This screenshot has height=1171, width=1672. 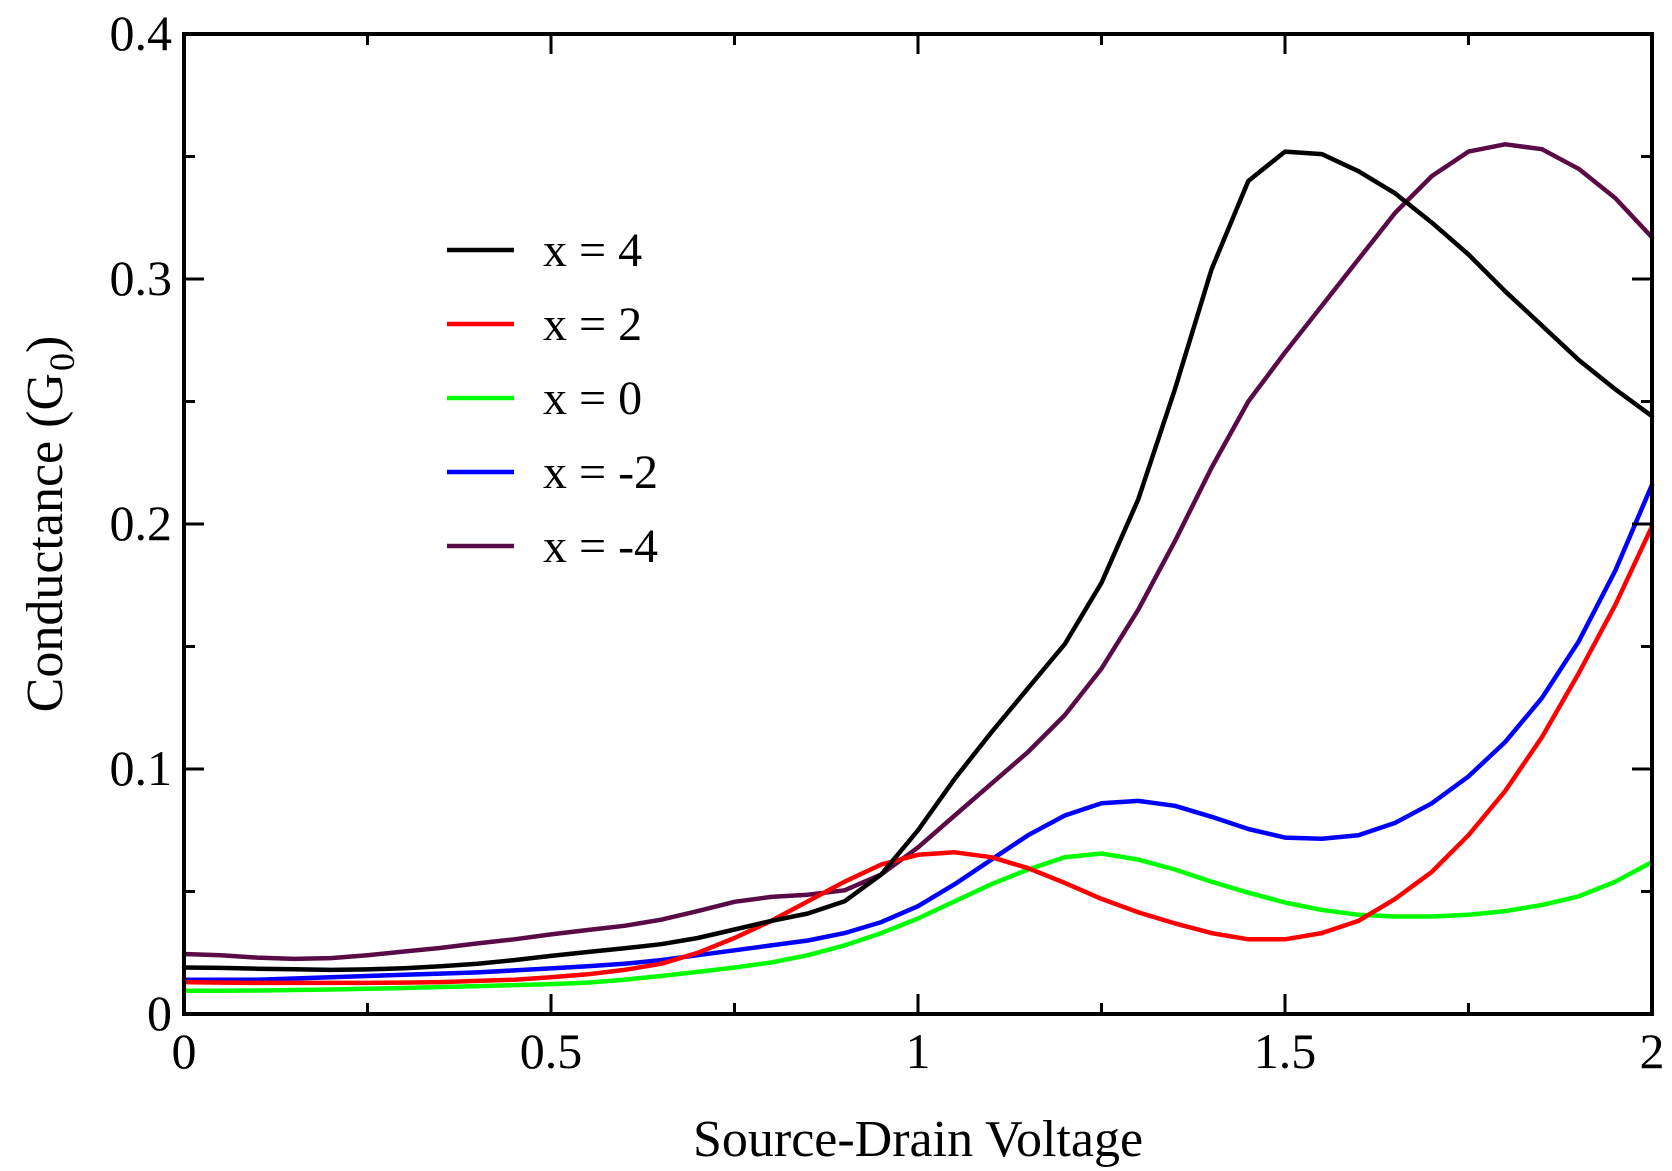 I want to click on legend-label: x = -2, so click(x=600, y=472).